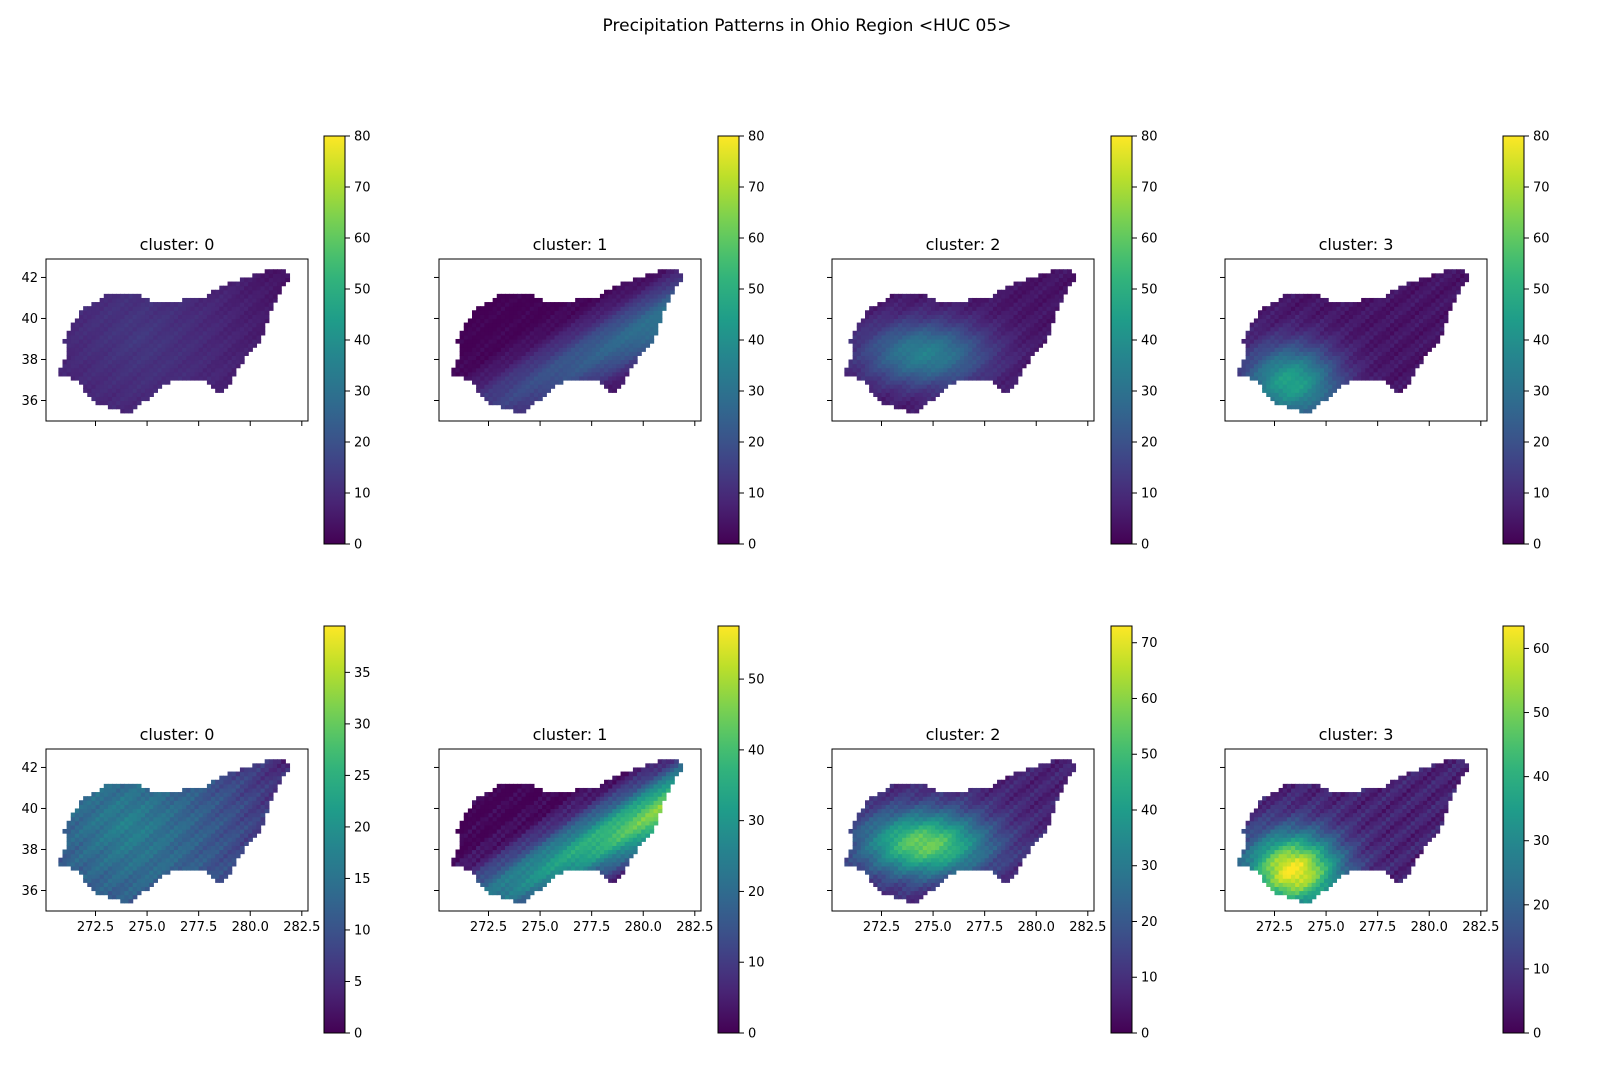 The height and width of the screenshot is (1090, 1614). Describe the element at coordinates (1356, 244) in the screenshot. I see `subplot-title: cluster: 3` at that location.